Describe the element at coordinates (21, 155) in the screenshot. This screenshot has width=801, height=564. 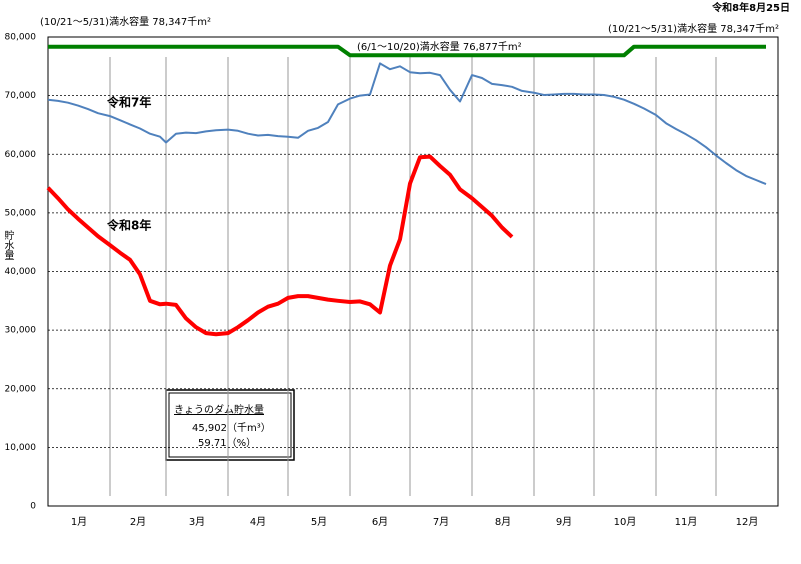
I see `y-tick-label: 60,000` at that location.